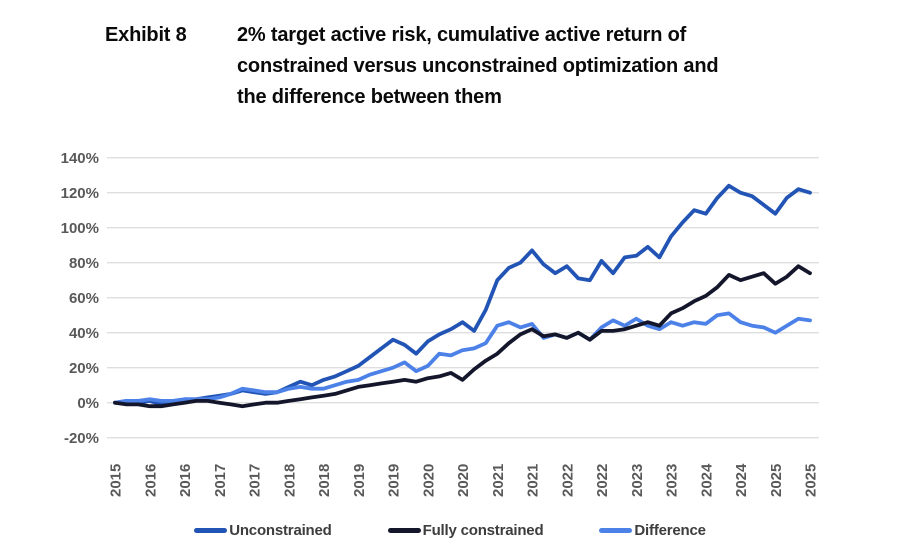 This screenshot has width=900, height=558. Describe the element at coordinates (369, 97) in the screenshot. I see `figure-title-line-3: the difference between them` at that location.